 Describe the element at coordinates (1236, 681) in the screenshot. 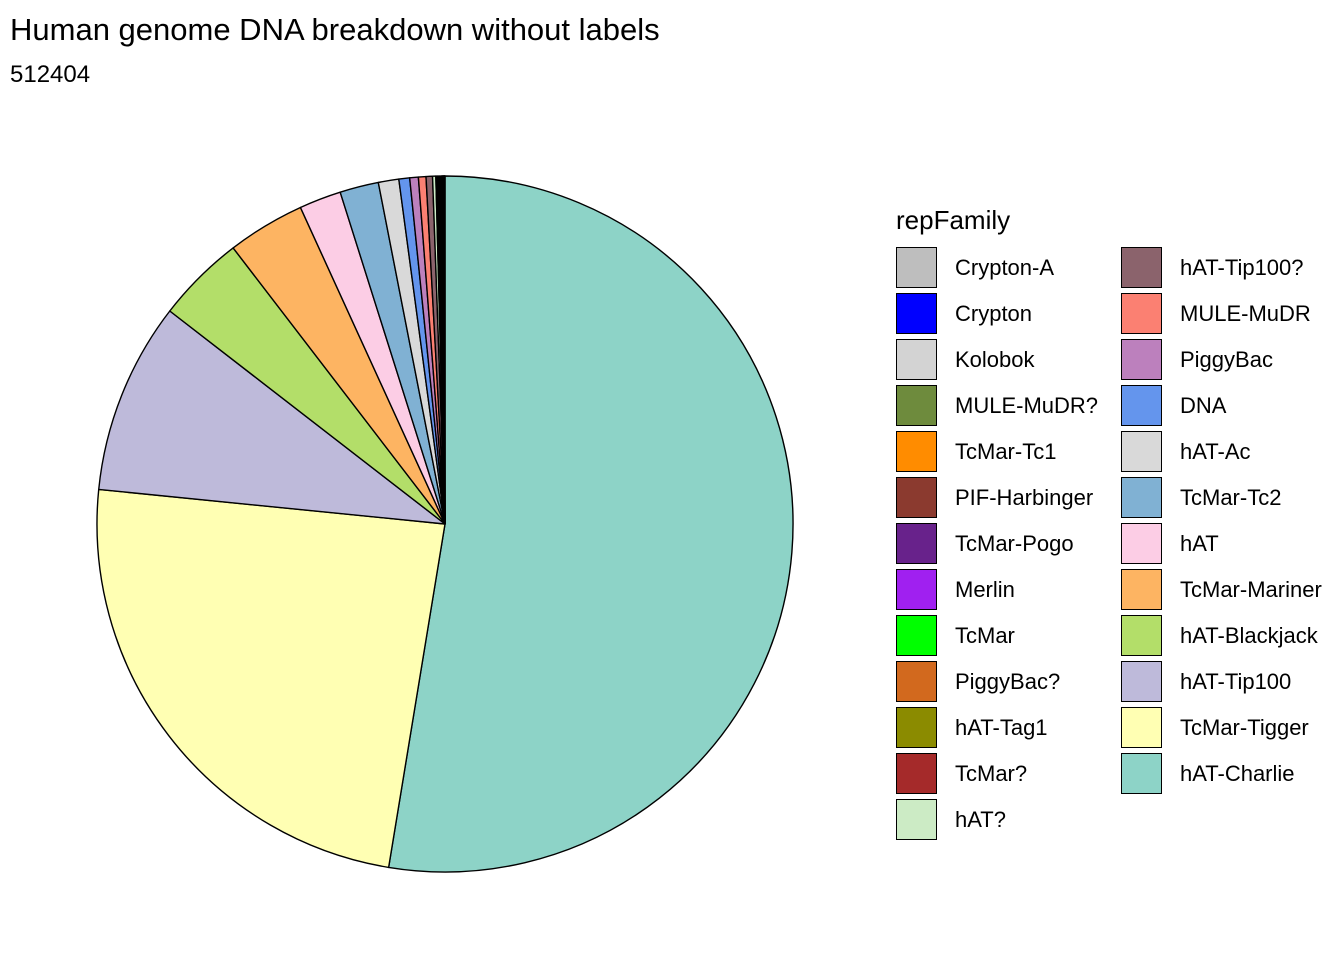

I see `legend-label: hAT-Tip100` at that location.